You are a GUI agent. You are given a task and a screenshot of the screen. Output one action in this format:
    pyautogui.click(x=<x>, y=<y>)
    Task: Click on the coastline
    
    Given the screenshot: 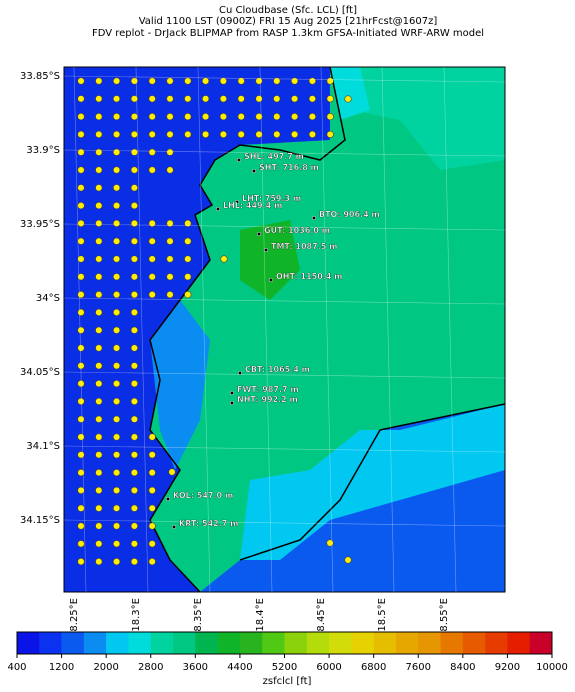 What is the action you would take?
    pyautogui.click(x=372, y=482)
    